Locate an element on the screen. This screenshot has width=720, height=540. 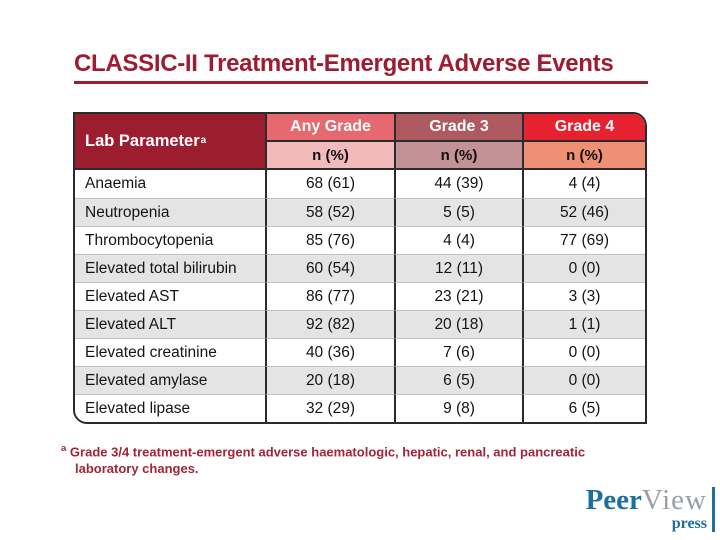
cell-neutropenia-any-grade: 58 (52) is located at coordinates (329, 212).